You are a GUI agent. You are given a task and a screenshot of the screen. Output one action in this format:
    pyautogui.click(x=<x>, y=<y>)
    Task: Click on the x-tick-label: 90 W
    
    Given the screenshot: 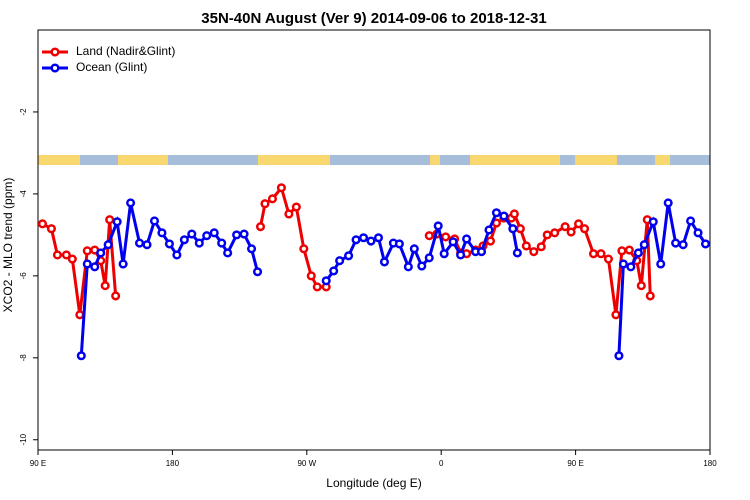 What is the action you would take?
    pyautogui.click(x=306, y=463)
    